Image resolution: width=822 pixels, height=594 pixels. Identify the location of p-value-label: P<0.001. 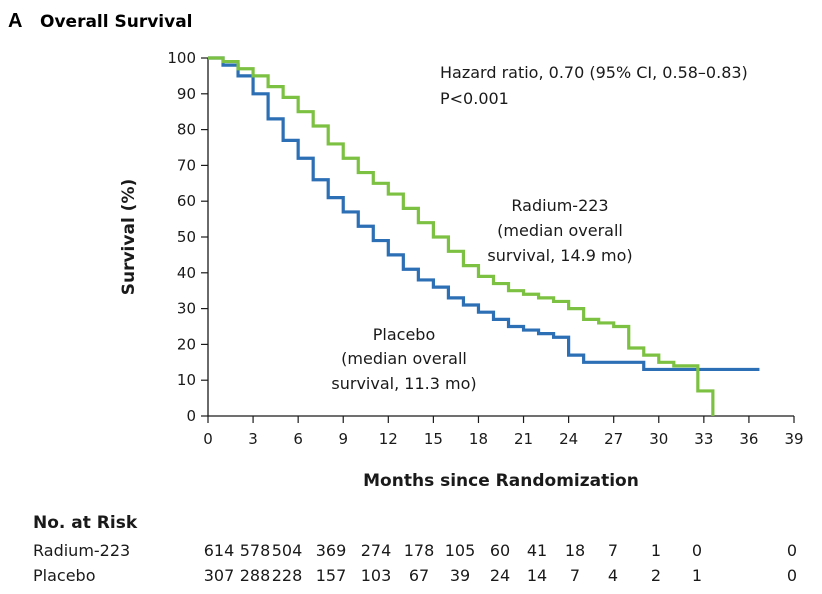
(474, 98).